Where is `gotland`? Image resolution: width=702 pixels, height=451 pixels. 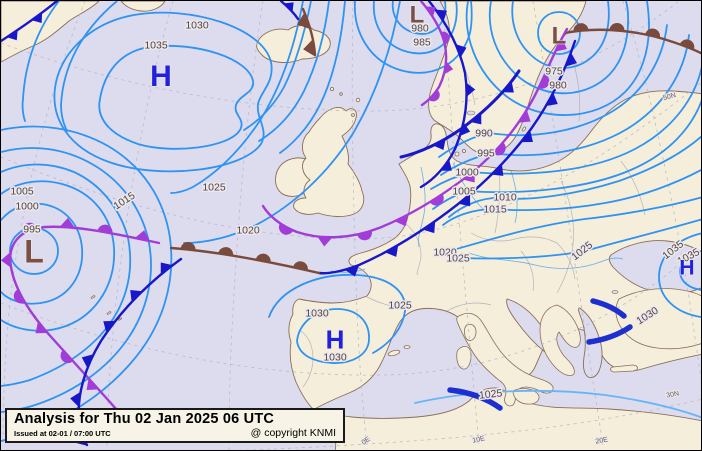
gotland is located at coordinates (524, 129).